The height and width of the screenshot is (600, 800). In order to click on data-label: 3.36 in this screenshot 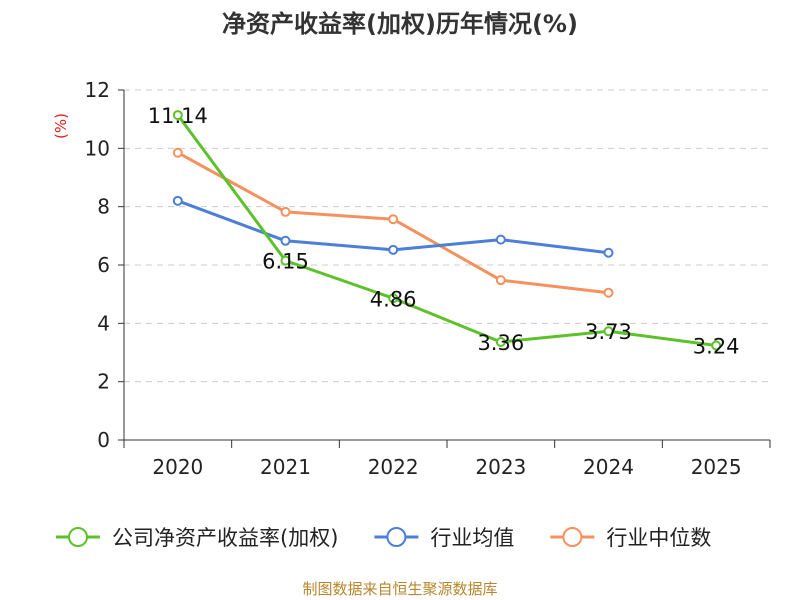, I will do `click(500, 343)`.